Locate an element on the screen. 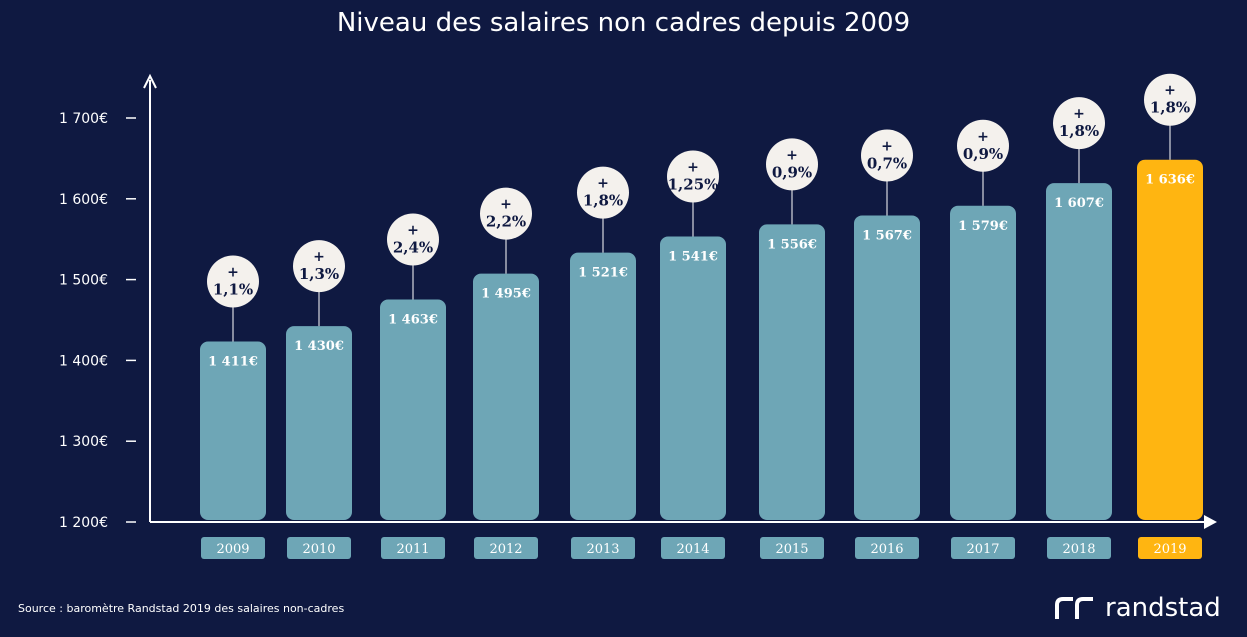  bar-value-label: 1 636€ is located at coordinates (1170, 180).